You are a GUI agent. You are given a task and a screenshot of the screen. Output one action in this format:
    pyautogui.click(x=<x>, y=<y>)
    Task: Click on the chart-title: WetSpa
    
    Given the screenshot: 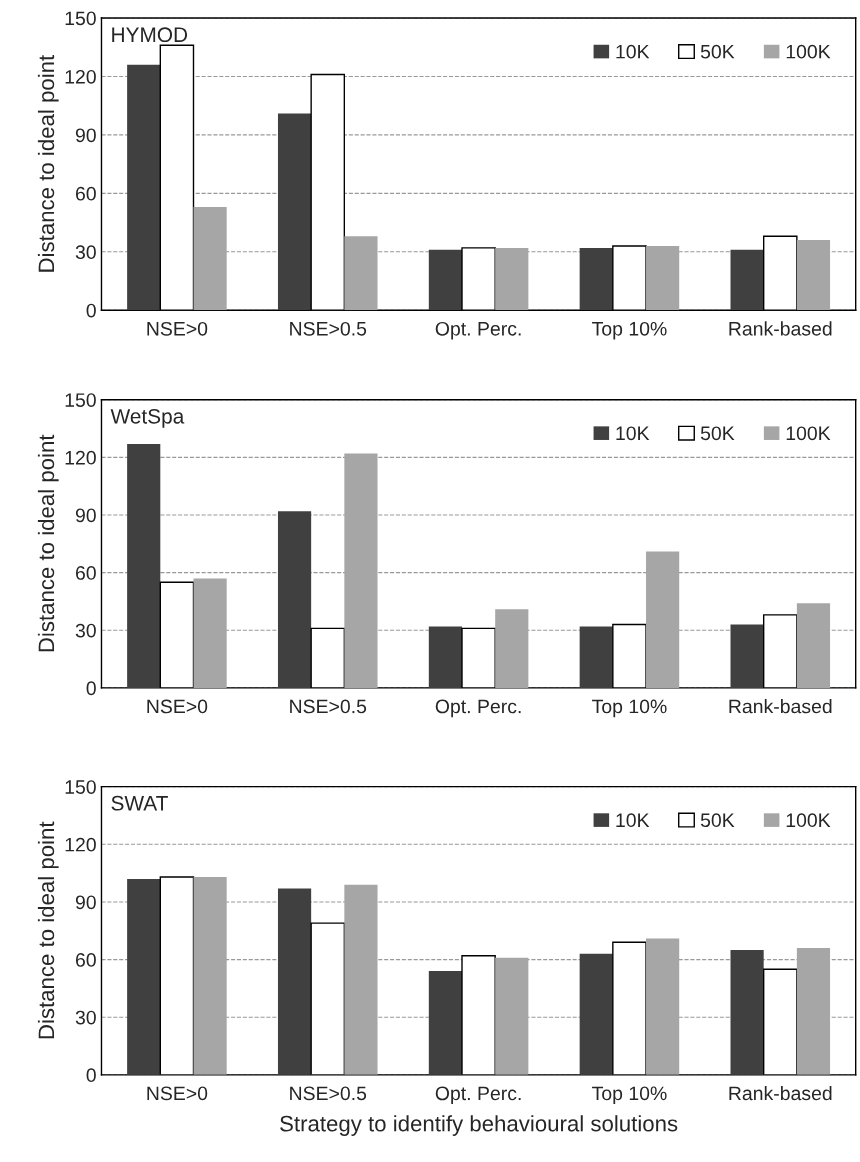 What is the action you would take?
    pyautogui.click(x=147, y=418)
    